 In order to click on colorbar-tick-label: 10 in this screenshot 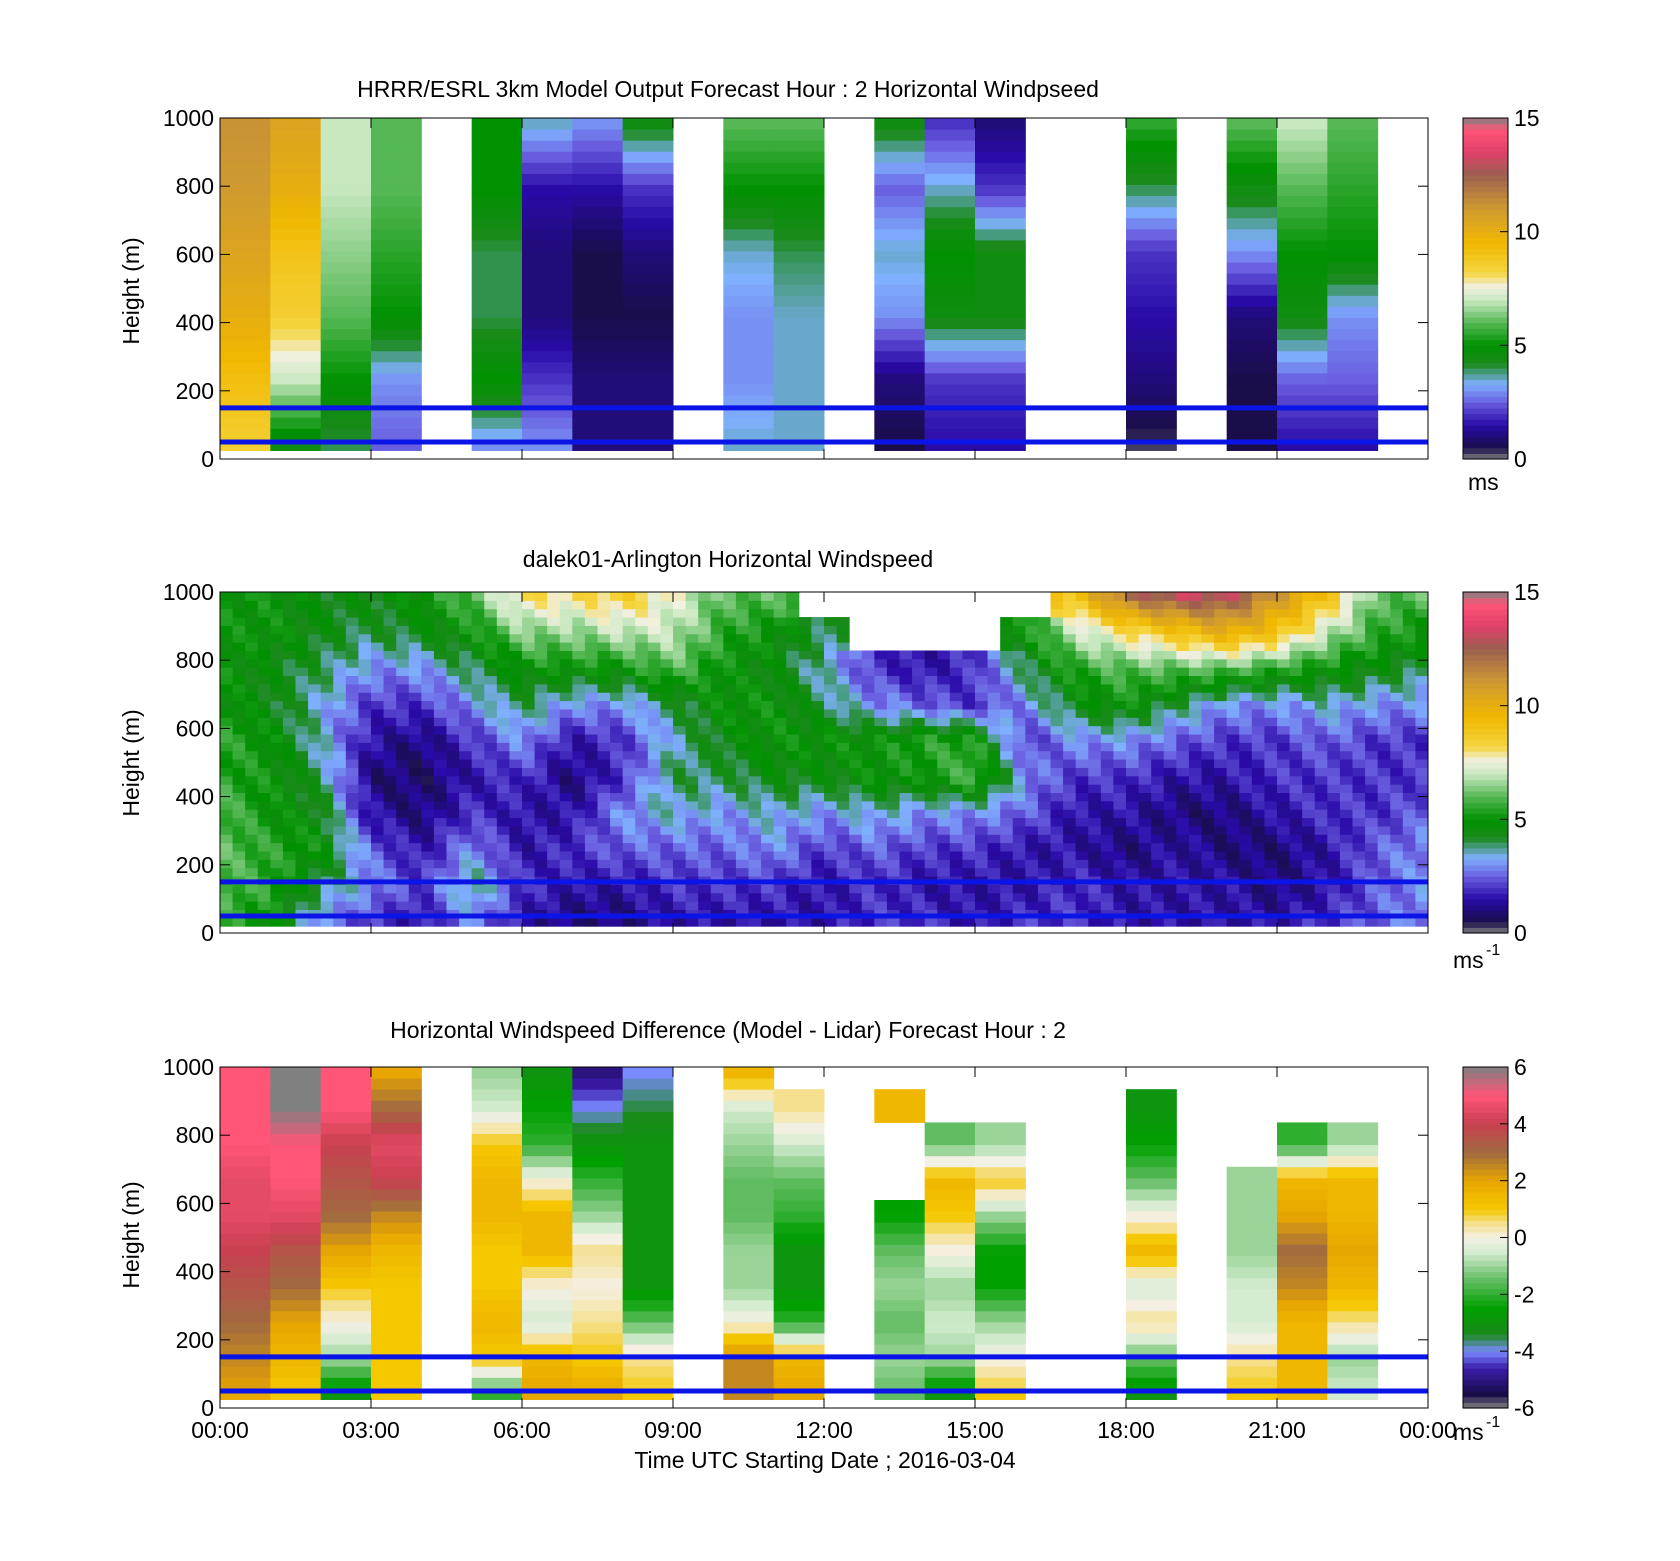, I will do `click(1527, 706)`.